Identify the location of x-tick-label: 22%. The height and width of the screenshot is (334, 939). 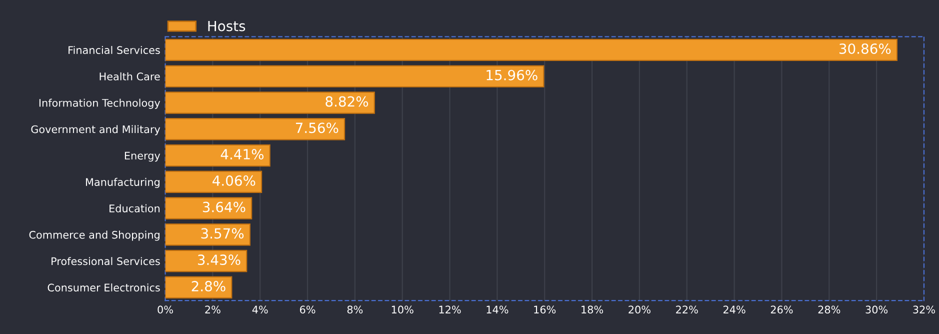
(687, 310).